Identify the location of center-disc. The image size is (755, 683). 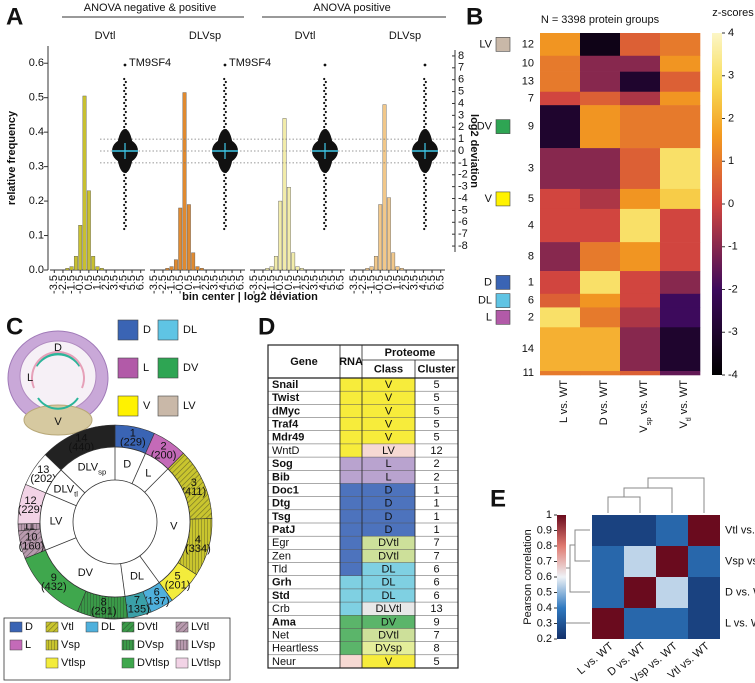
(115, 522).